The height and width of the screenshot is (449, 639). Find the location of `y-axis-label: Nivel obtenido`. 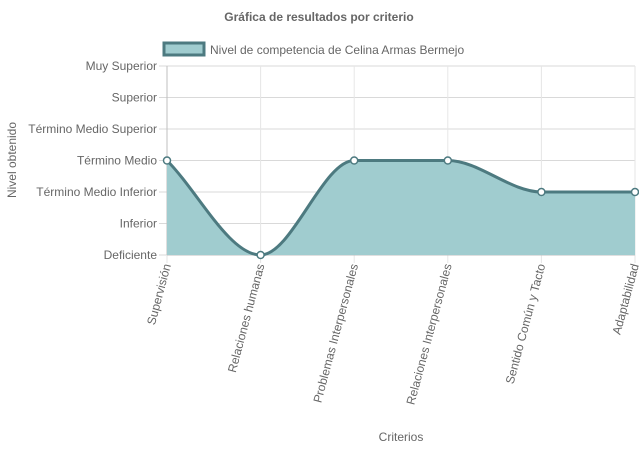

y-axis-label: Nivel obtenido is located at coordinates (12, 160).